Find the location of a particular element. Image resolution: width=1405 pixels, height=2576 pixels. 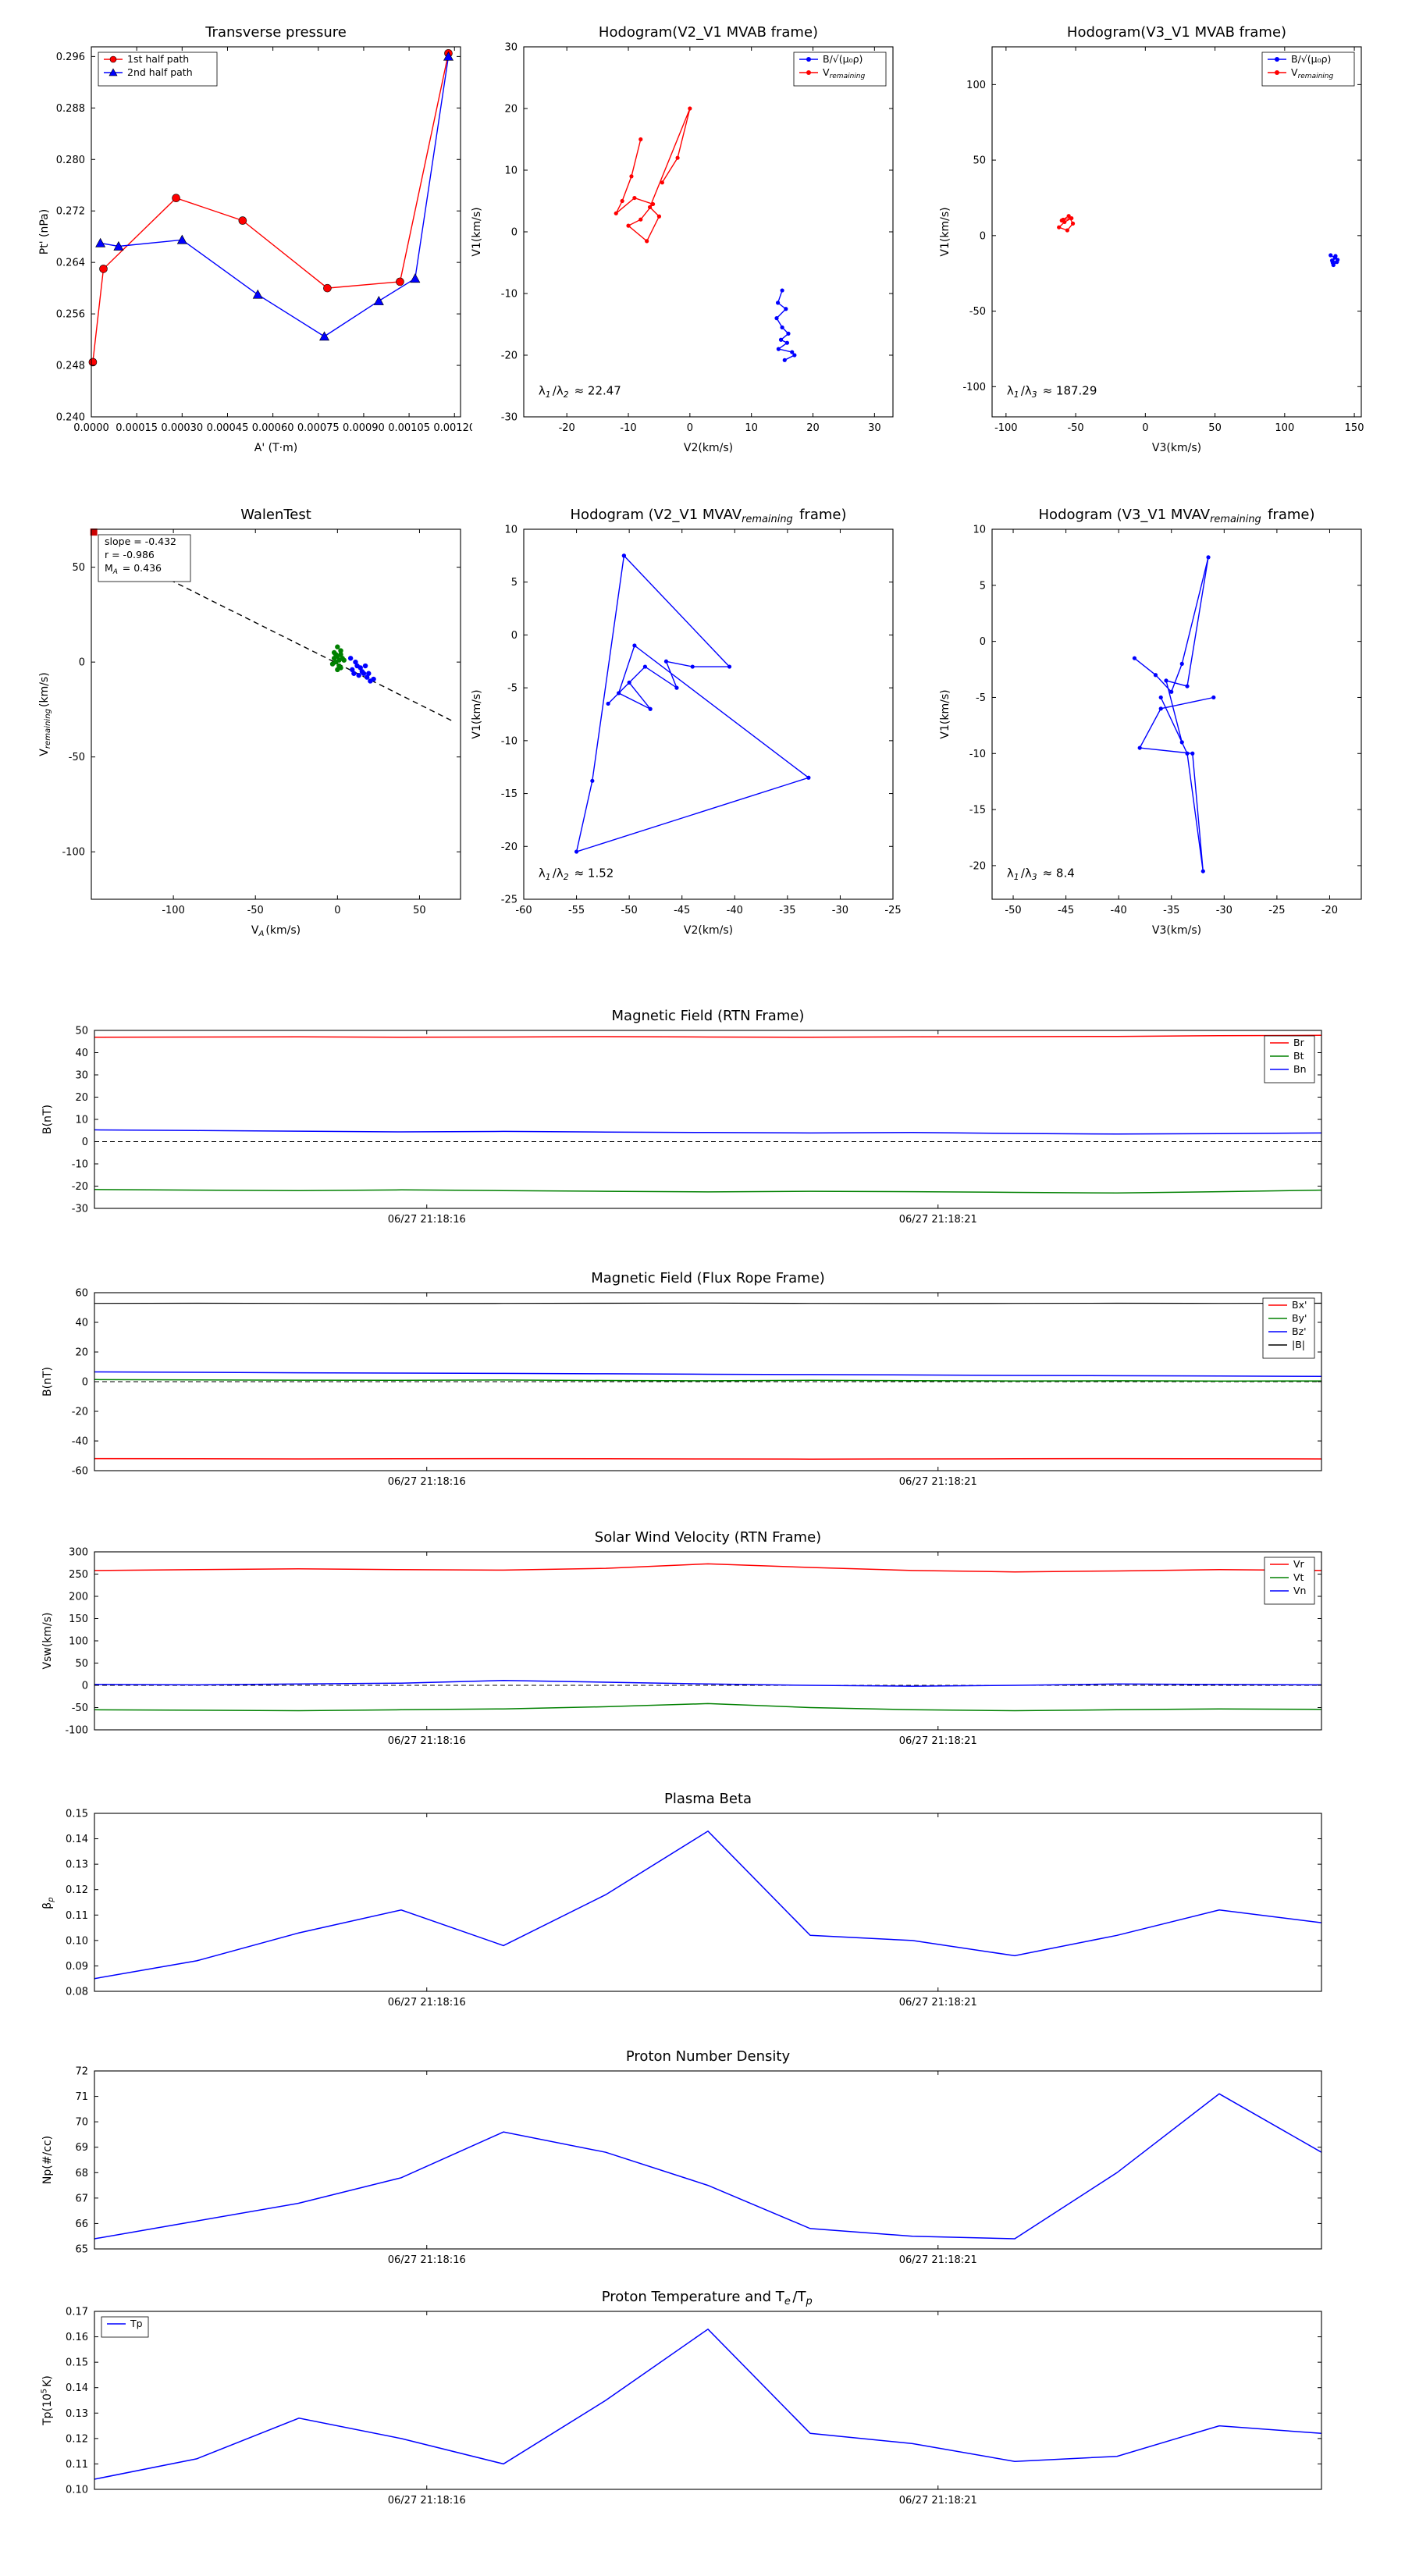

transverse-pressure-frame is located at coordinates (276, 232).